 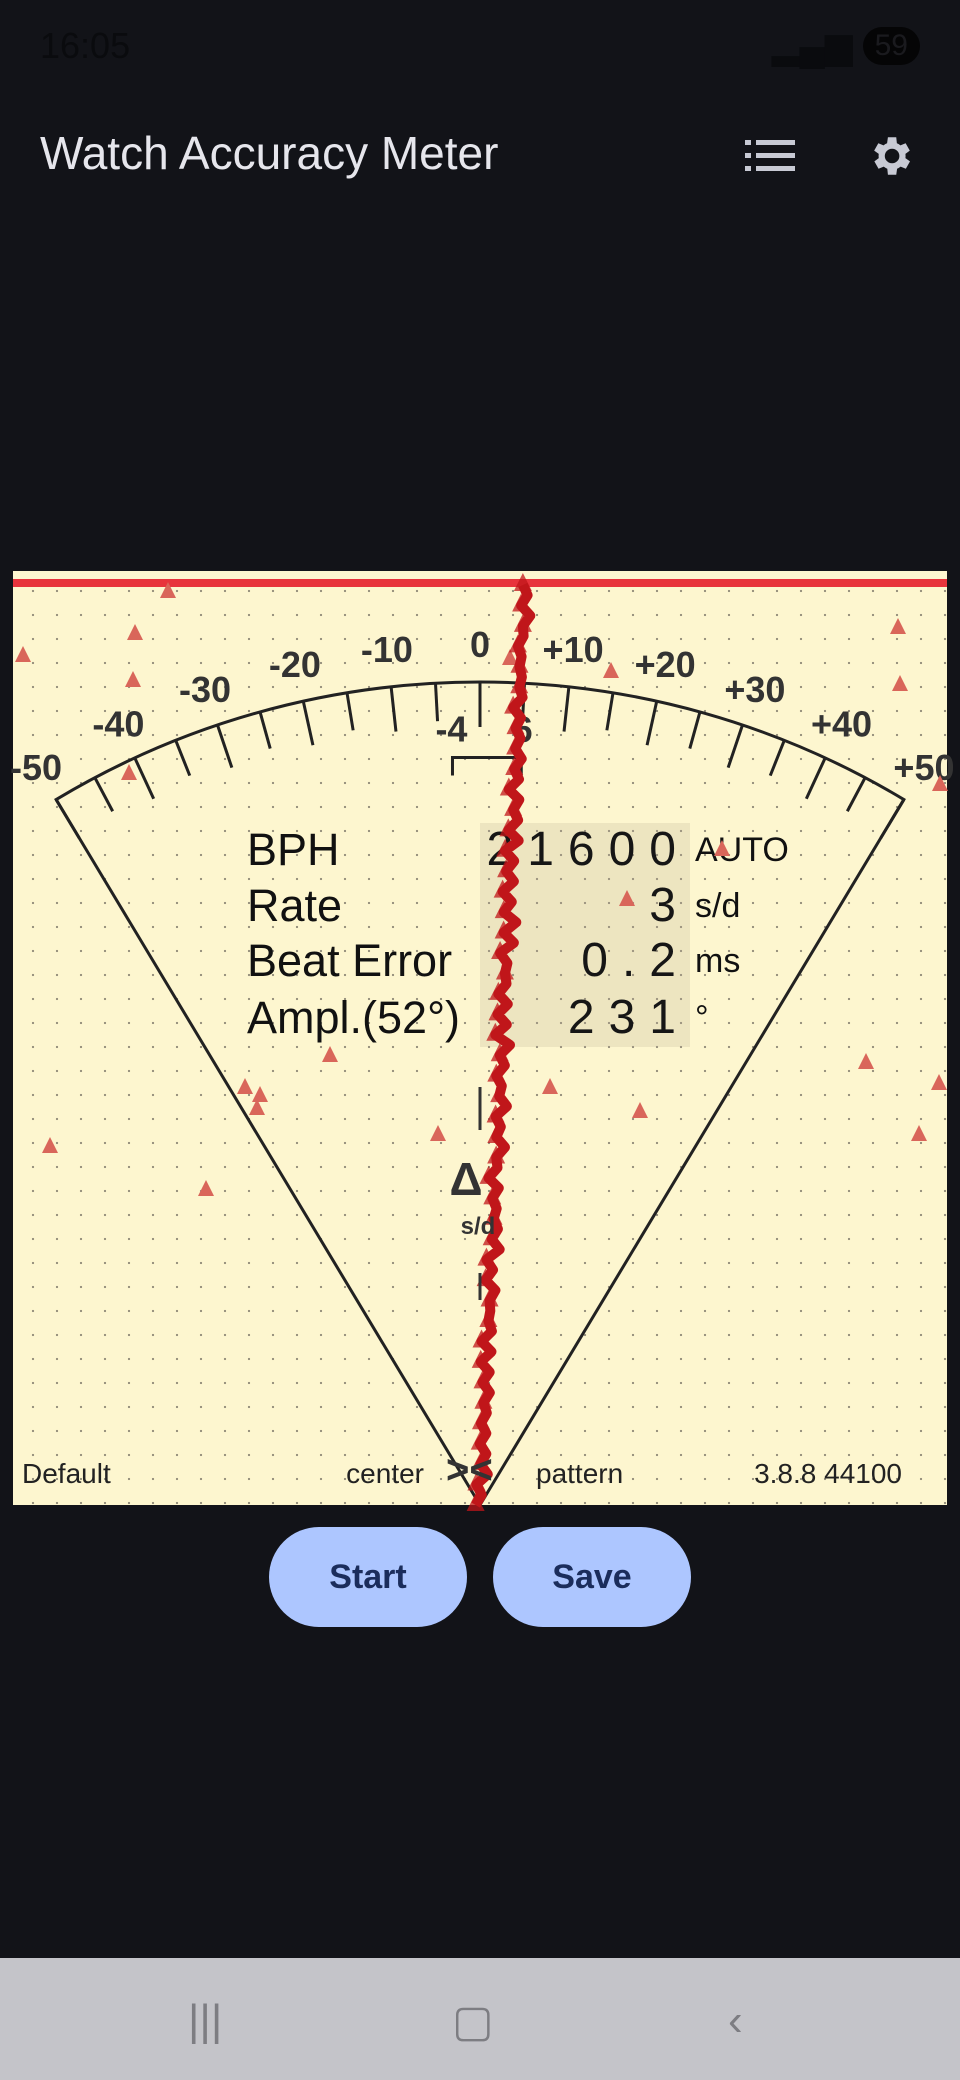 What do you see at coordinates (293, 850) in the screenshot?
I see `bph-label: BPH` at bounding box center [293, 850].